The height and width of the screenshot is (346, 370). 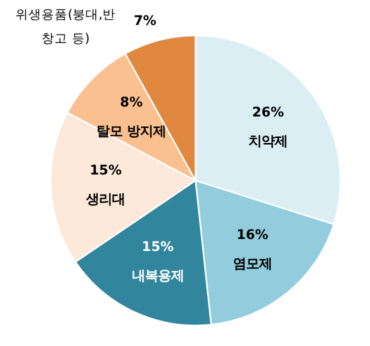 What do you see at coordinates (252, 264) in the screenshot?
I see `slice-label: 염모제` at bounding box center [252, 264].